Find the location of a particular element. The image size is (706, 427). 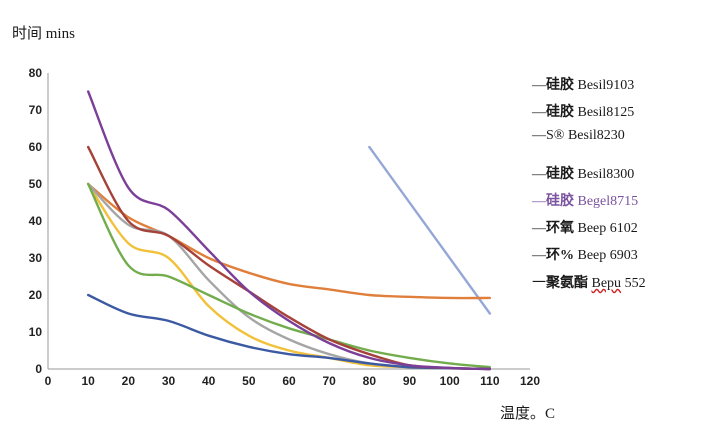

y-tick-label: 10 is located at coordinates (36, 332).